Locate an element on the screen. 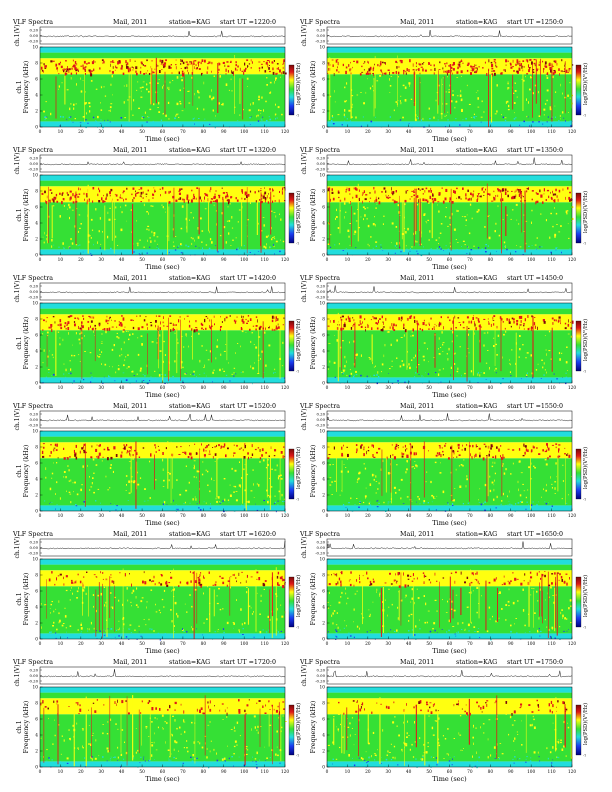 The height and width of the screenshot is (792, 612). waveform-tick-label: 0.00 is located at coordinates (34, 163).